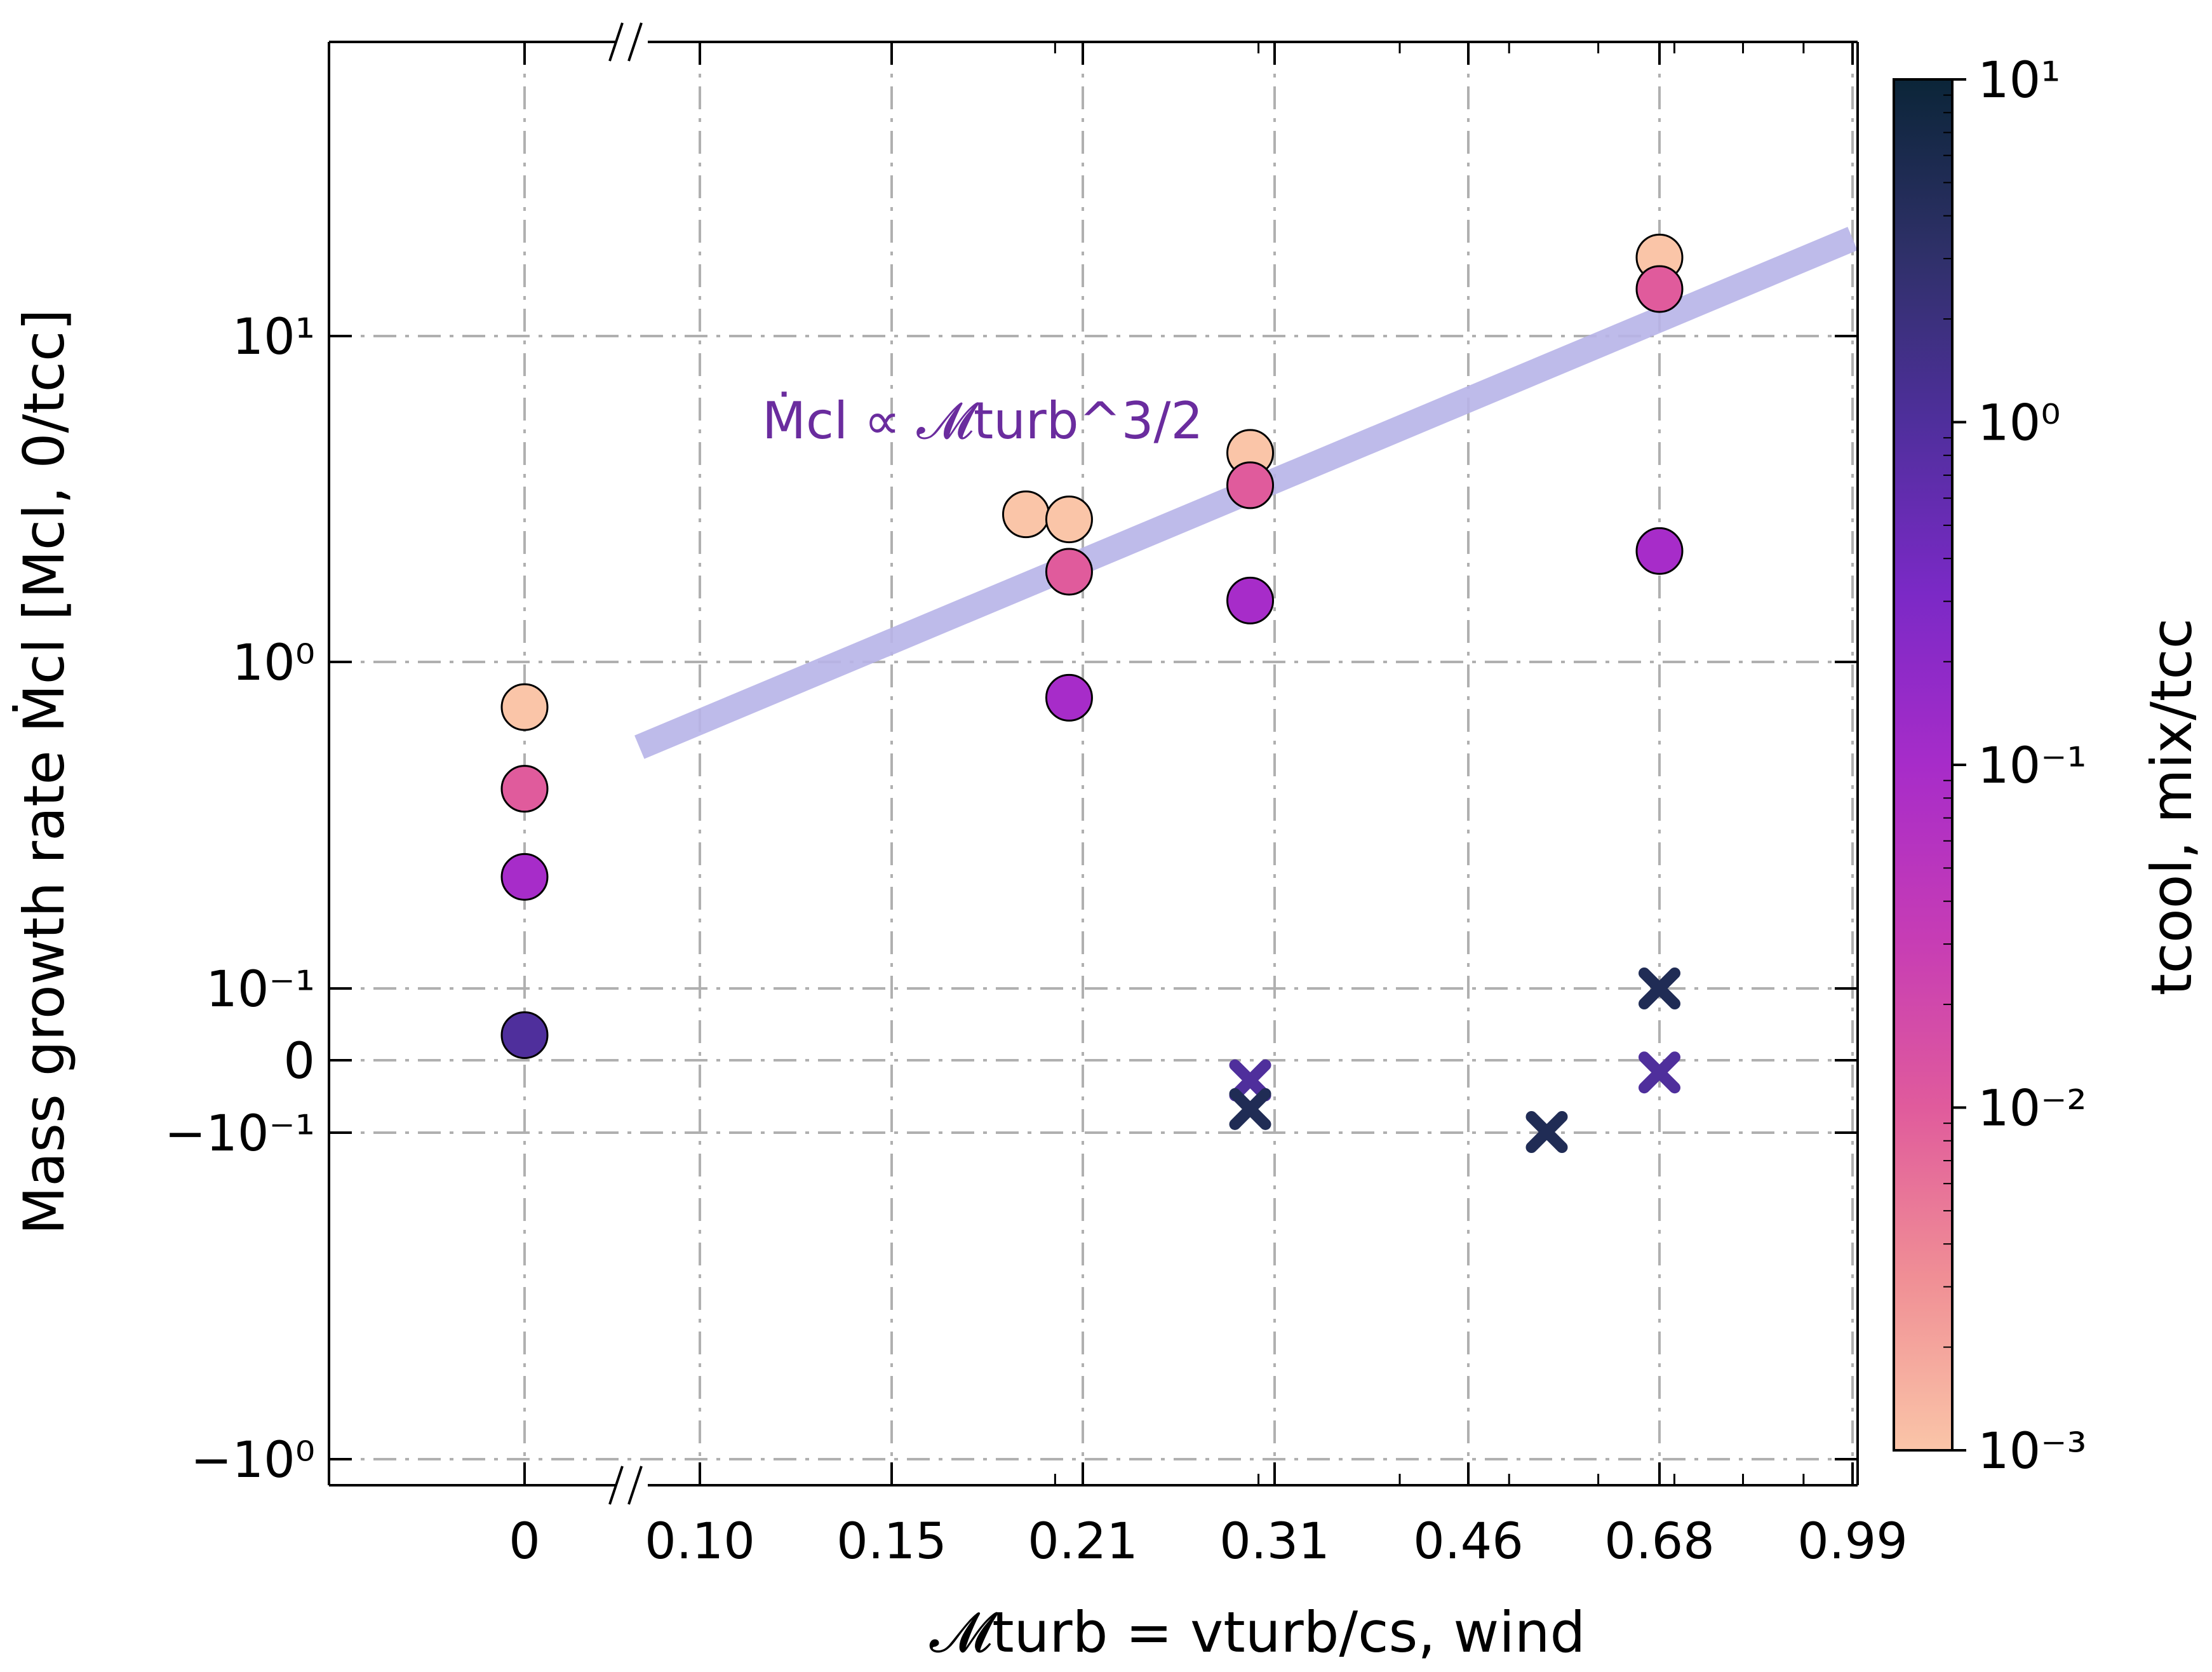 Image resolution: width=2212 pixels, height=1672 pixels. Describe the element at coordinates (1923, 765) in the screenshot. I see `colorbar-bar` at that location.